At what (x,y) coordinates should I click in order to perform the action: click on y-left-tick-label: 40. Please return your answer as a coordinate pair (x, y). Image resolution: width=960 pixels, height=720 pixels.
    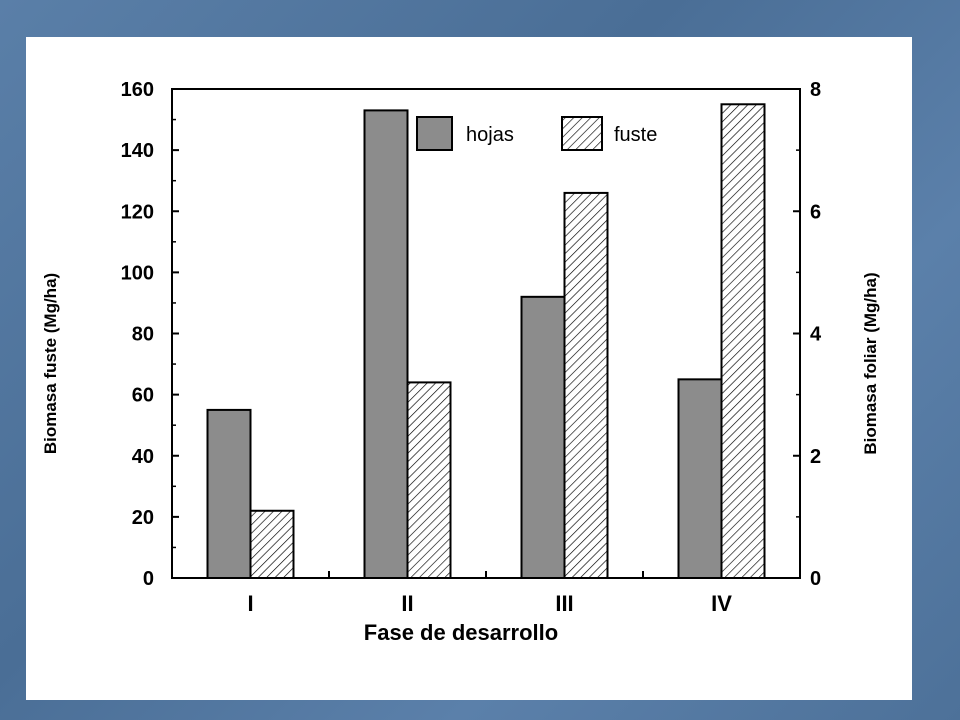
    Looking at the image, I should click on (143, 457).